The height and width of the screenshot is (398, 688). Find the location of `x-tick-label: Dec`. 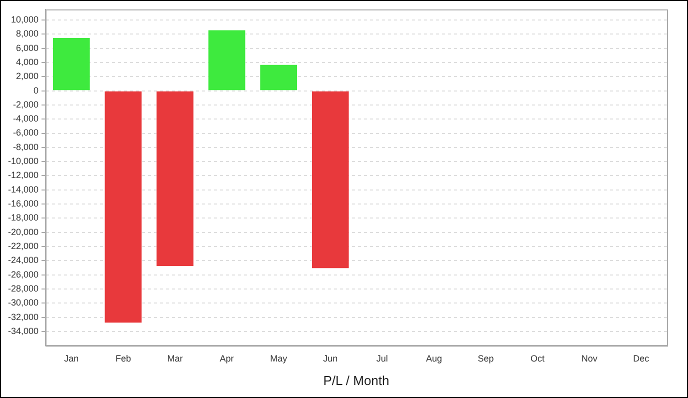

x-tick-label: Dec is located at coordinates (641, 358).